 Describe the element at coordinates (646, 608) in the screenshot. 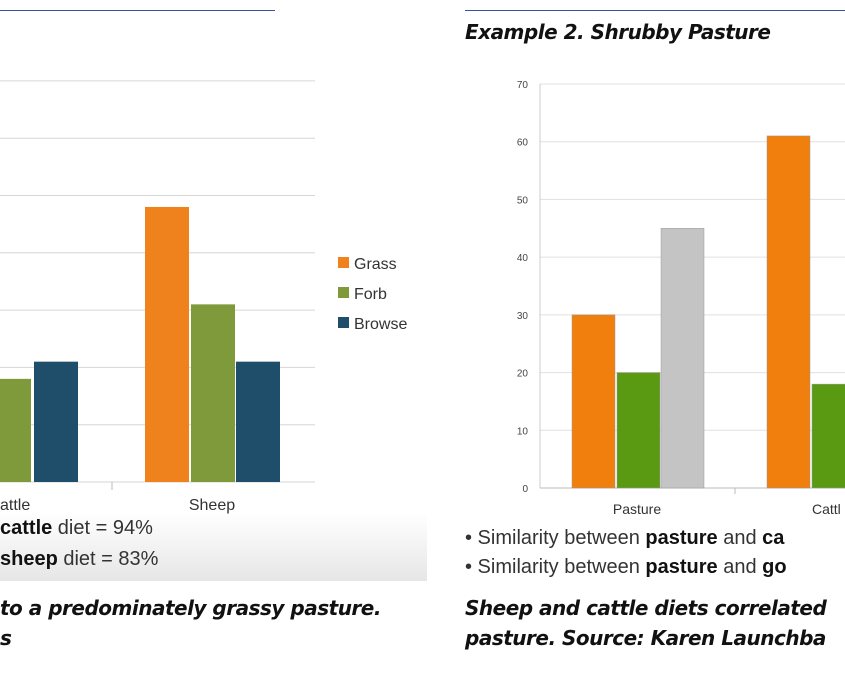

I see `caption-right-1: Sheep and cattle diets correlated` at that location.